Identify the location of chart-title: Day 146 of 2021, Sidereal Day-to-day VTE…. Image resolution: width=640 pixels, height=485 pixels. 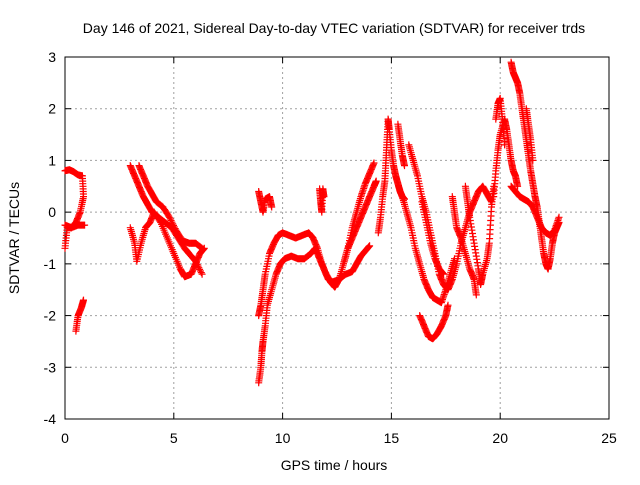
(334, 28).